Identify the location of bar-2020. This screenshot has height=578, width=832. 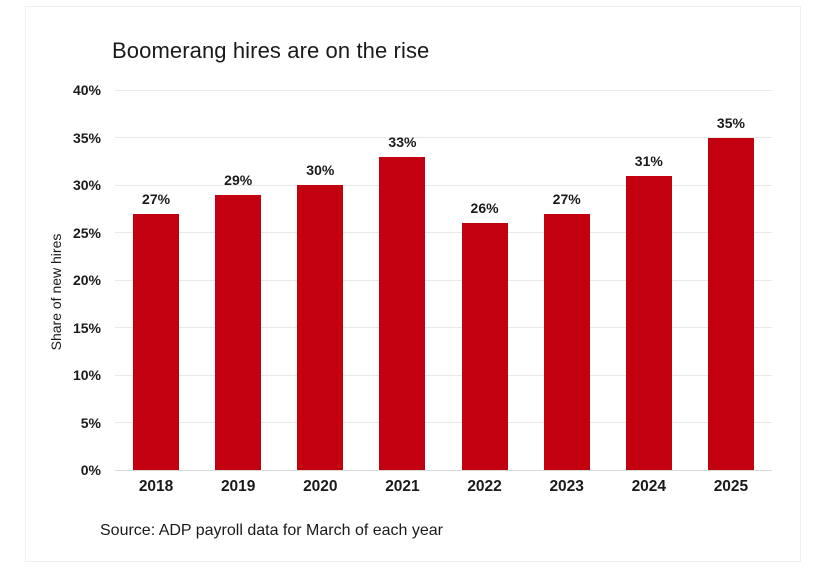
(320, 327).